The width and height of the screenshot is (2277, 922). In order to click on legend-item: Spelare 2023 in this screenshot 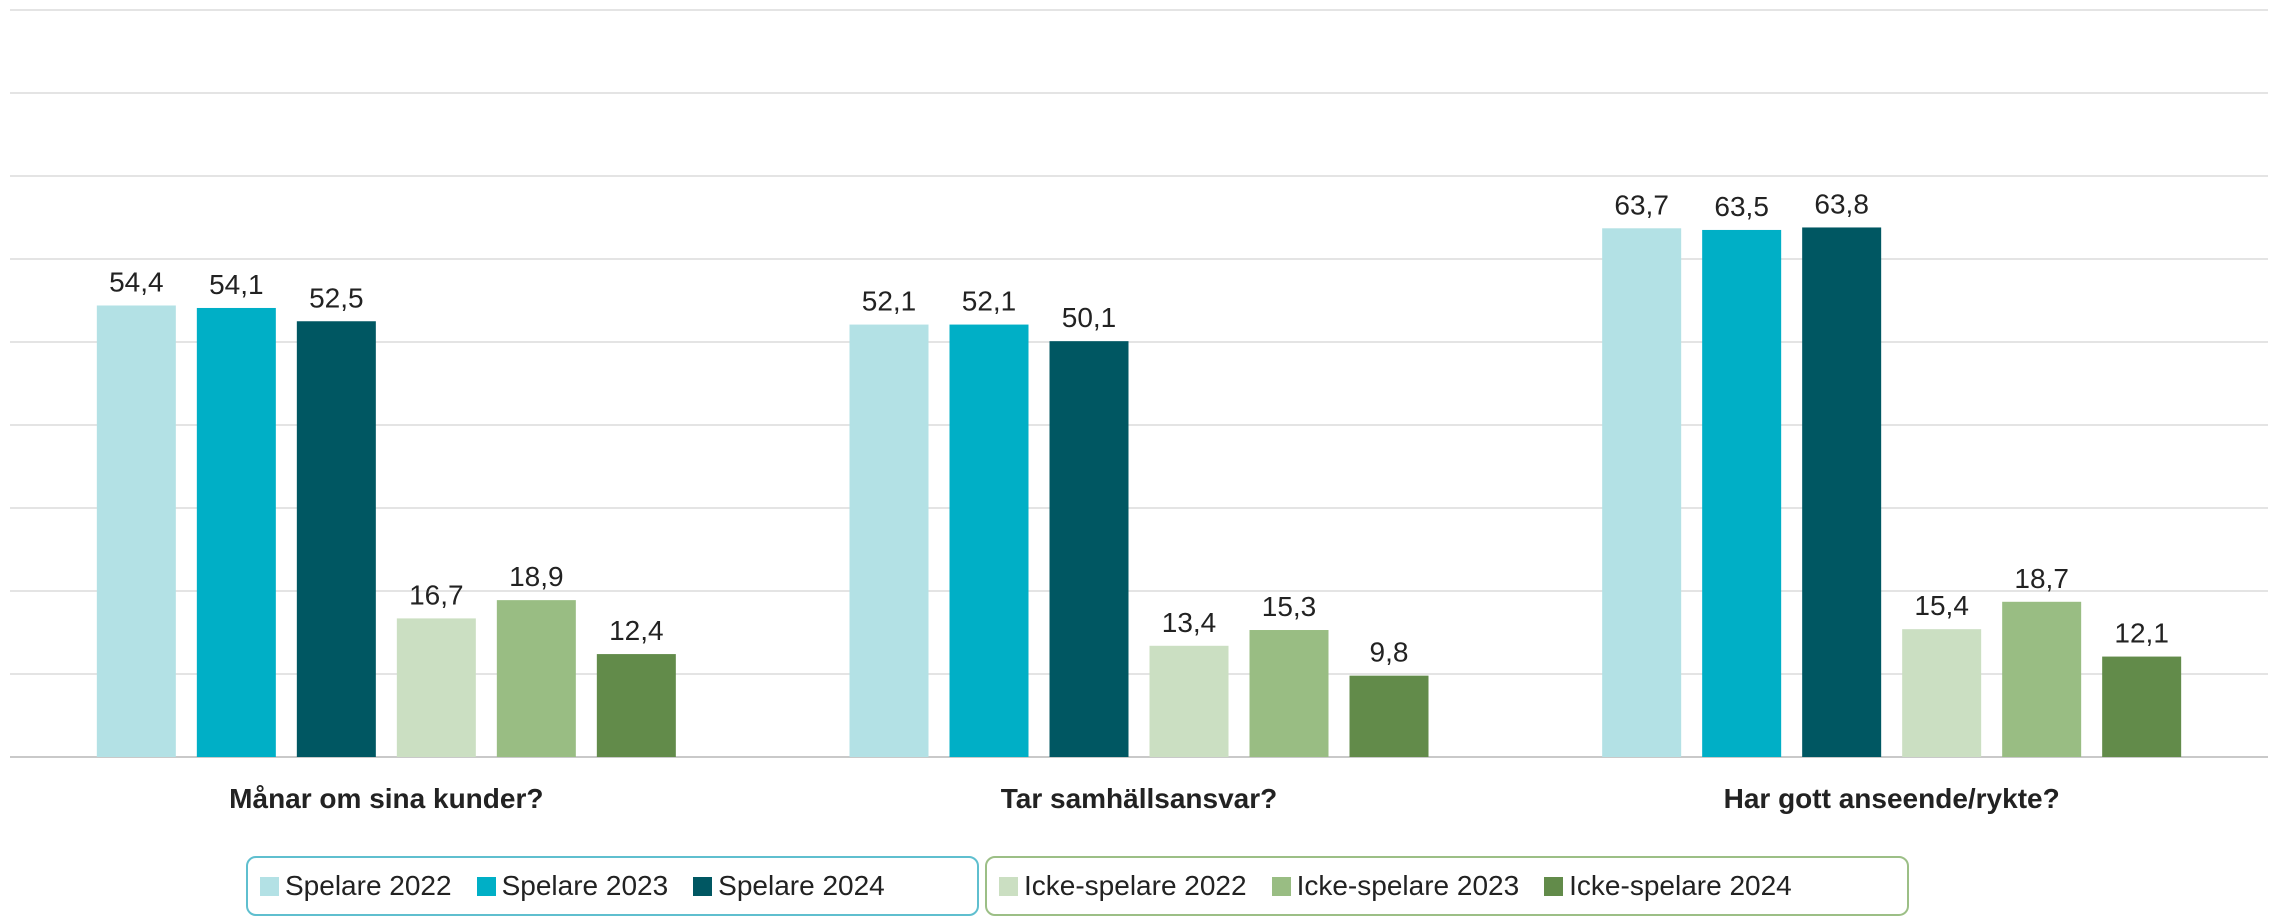, I will do `click(572, 886)`.